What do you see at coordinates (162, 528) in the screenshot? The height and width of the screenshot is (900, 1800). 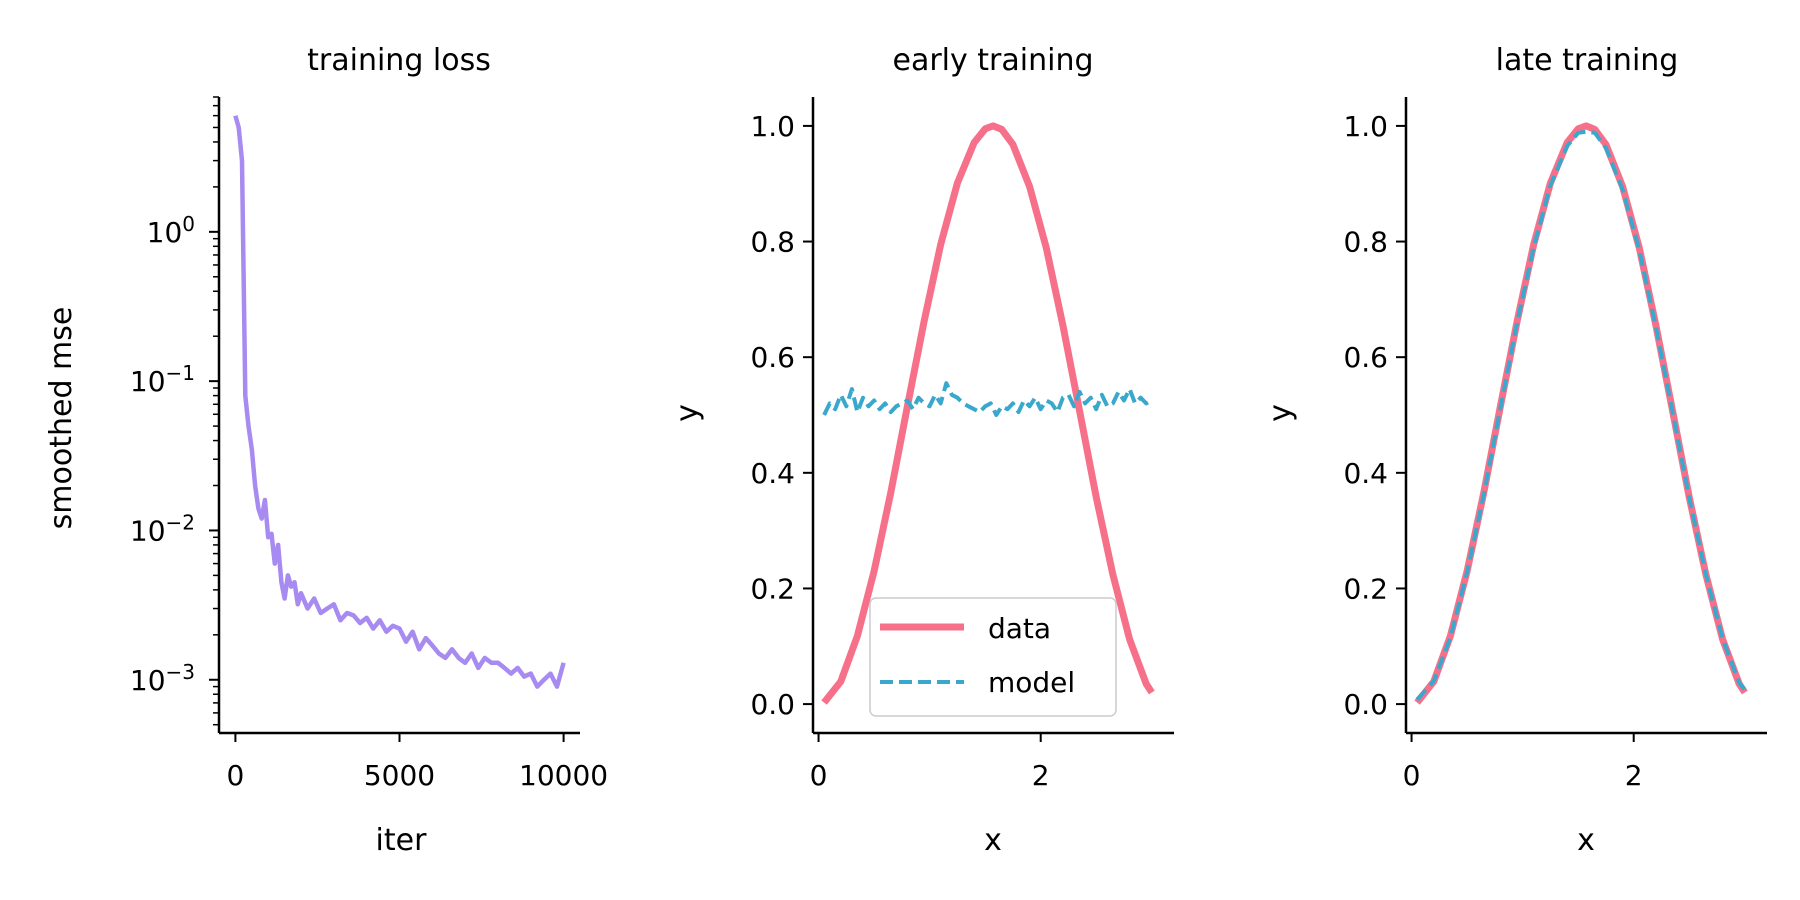 I see `y-tick-label: 10⁻²` at bounding box center [162, 528].